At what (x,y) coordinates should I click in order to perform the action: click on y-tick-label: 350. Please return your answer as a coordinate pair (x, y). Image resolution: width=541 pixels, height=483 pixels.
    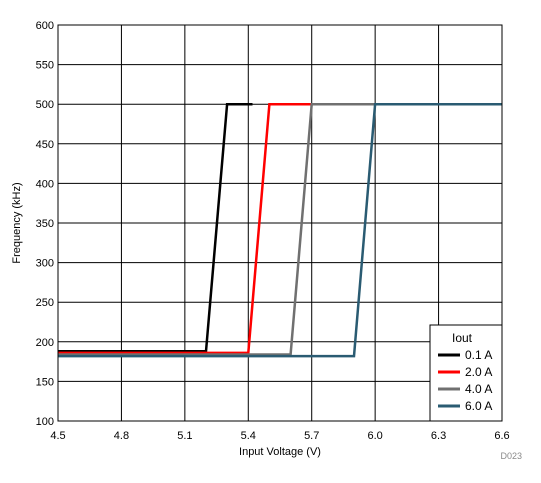
    Looking at the image, I should click on (45, 224).